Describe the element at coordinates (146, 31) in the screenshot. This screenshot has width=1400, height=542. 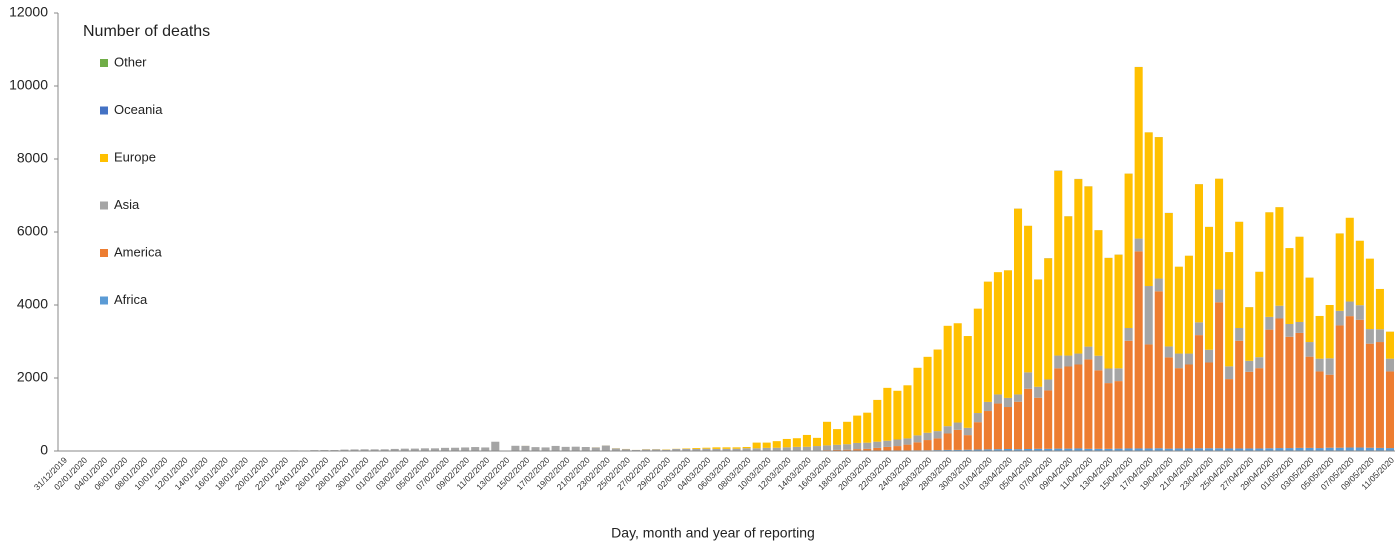
I see `legend-title: Number of deaths` at that location.